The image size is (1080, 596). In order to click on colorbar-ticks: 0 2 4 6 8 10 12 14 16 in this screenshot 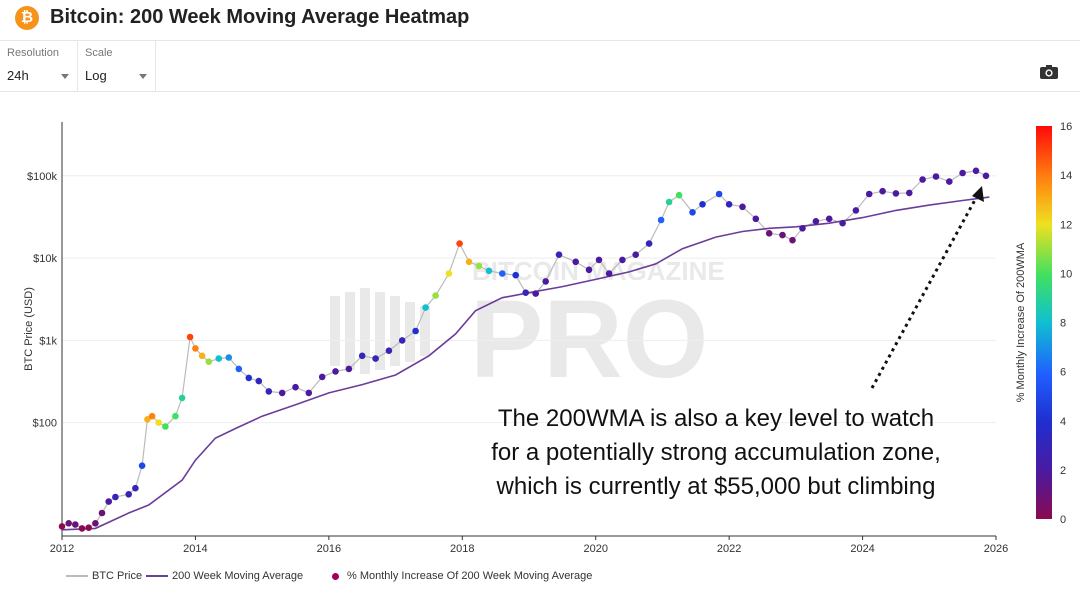, I will do `click(1066, 323)`.